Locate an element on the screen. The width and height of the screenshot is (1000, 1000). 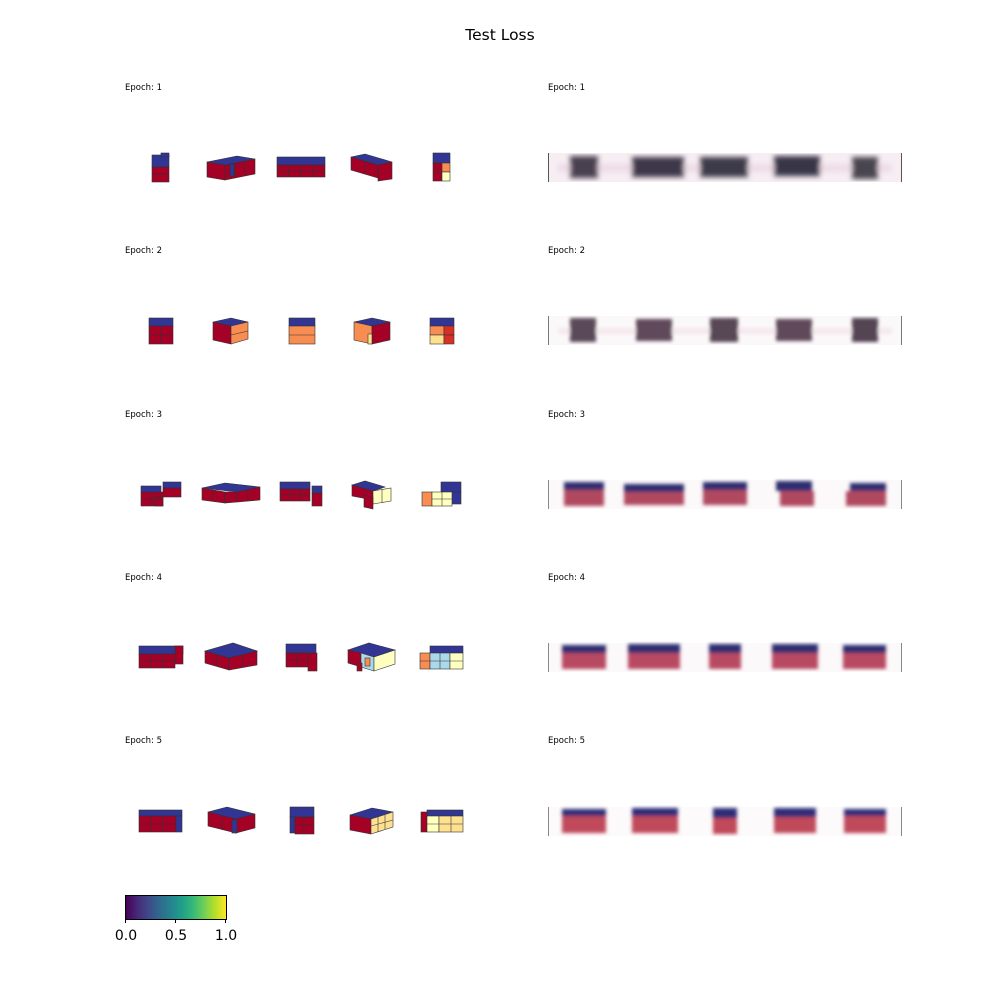
right-epoch-label-2: Epoch: 2 is located at coordinates (567, 251).